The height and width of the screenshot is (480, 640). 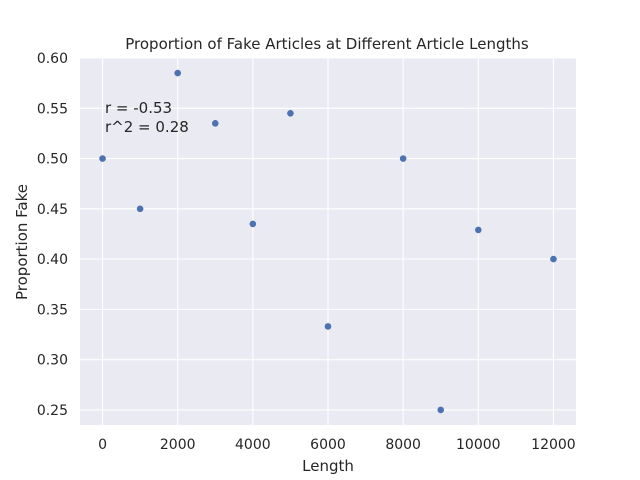 I want to click on x-tick-label: 8000, so click(x=403, y=445).